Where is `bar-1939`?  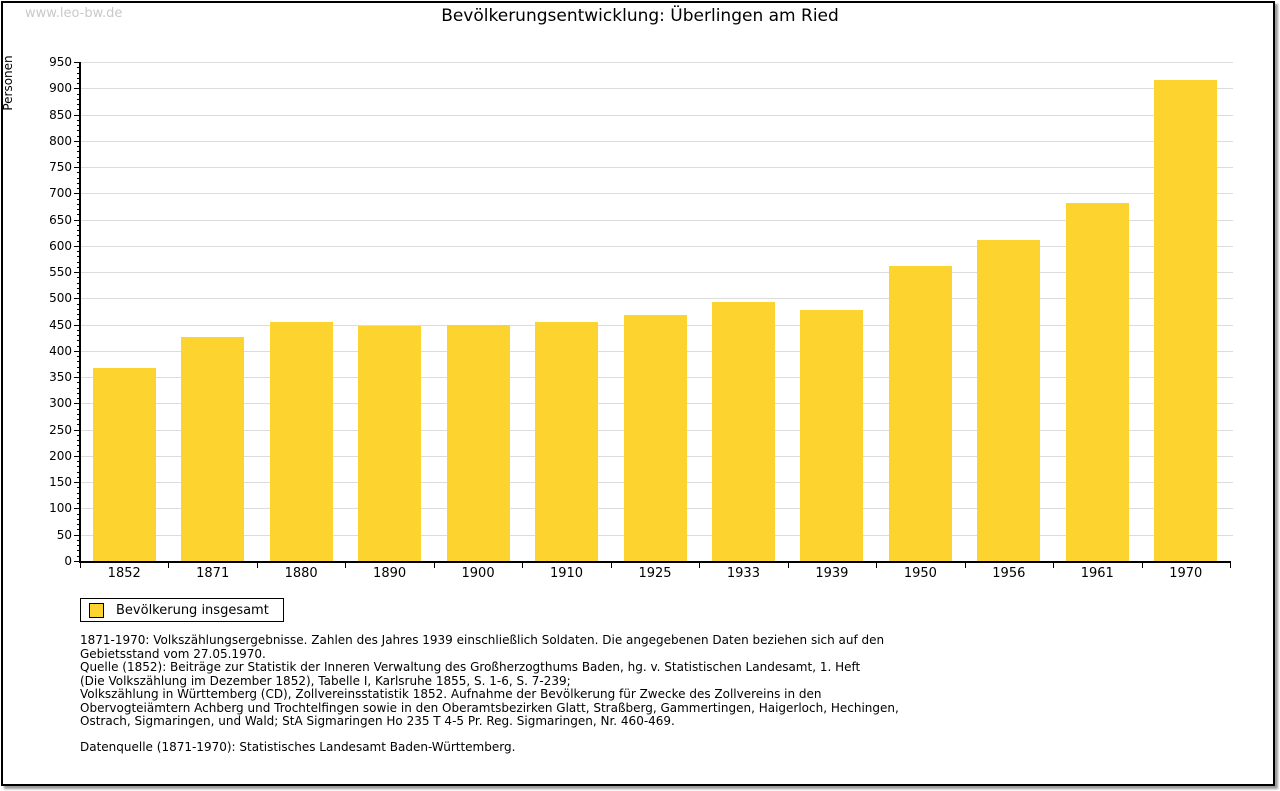
bar-1939 is located at coordinates (832, 435).